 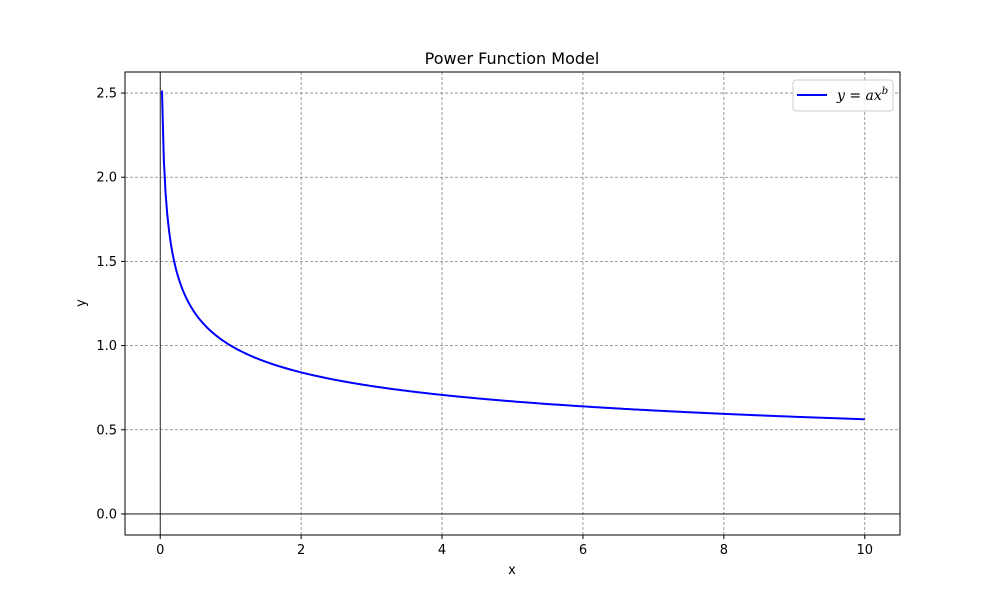 I want to click on y-tick-label: 1.0, so click(x=106, y=346).